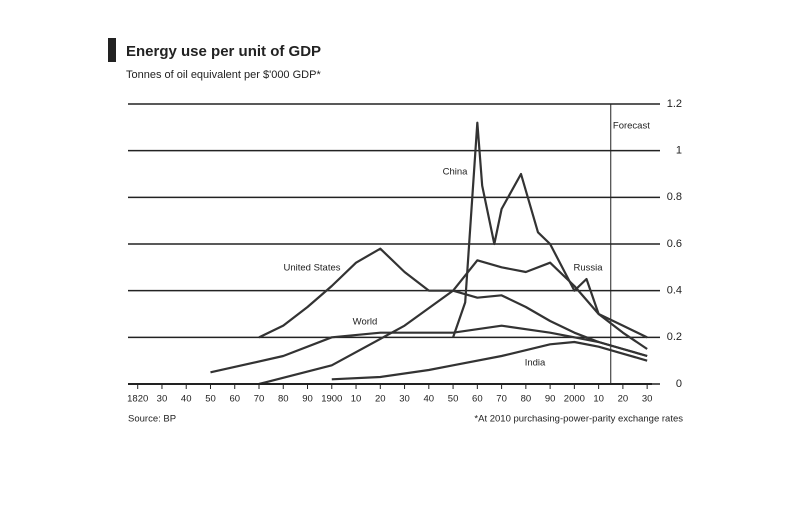 Image resolution: width=810 pixels, height=524 pixels. I want to click on source: Source: BP, so click(152, 419).